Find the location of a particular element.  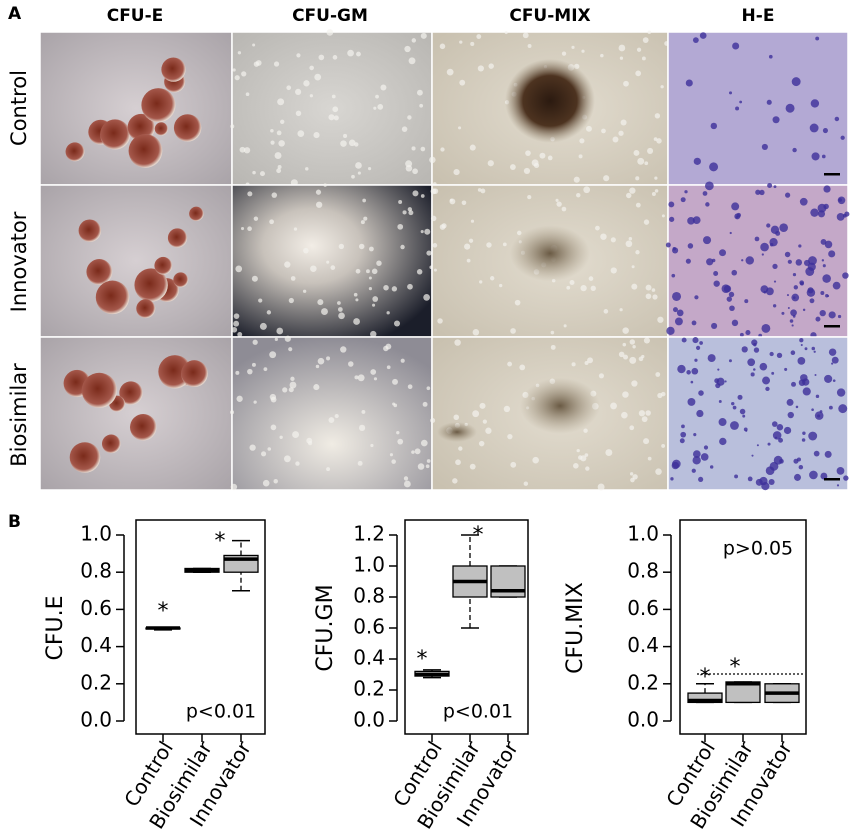

y-tick-label: 0.8 is located at coordinates (96, 571).